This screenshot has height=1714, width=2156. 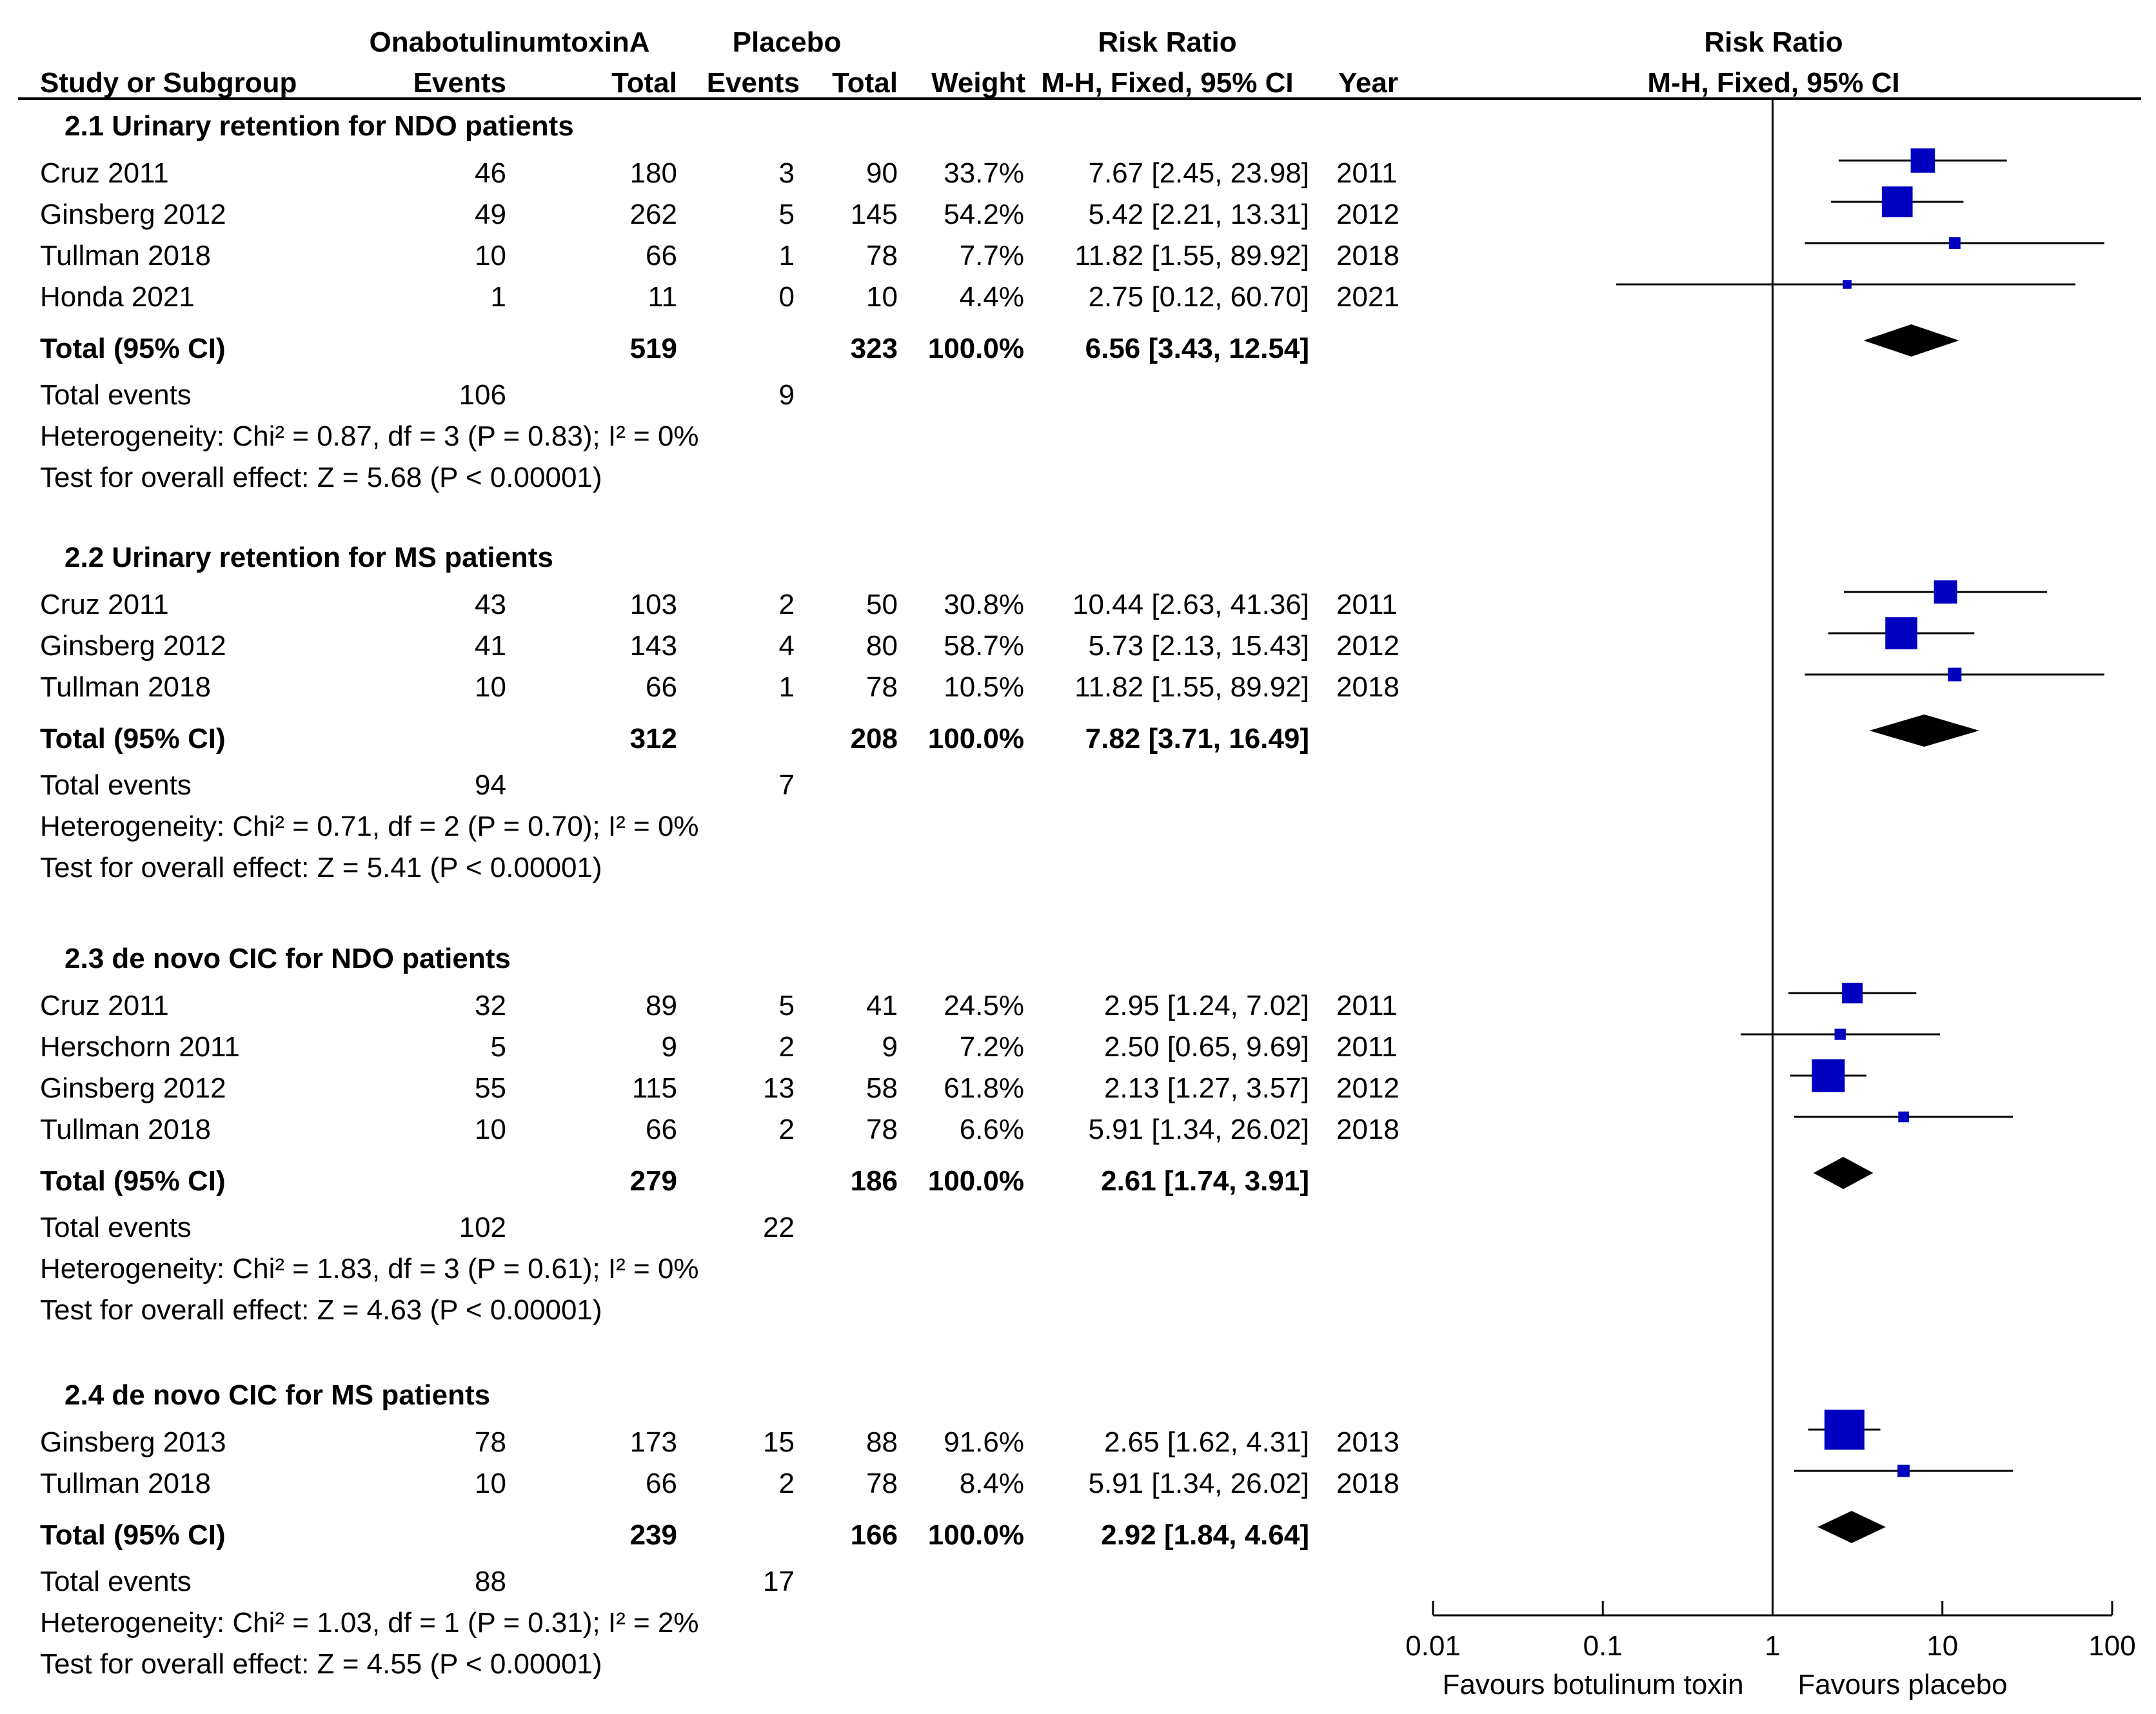 What do you see at coordinates (653, 604) in the screenshot?
I see `study-t-total: 103` at bounding box center [653, 604].